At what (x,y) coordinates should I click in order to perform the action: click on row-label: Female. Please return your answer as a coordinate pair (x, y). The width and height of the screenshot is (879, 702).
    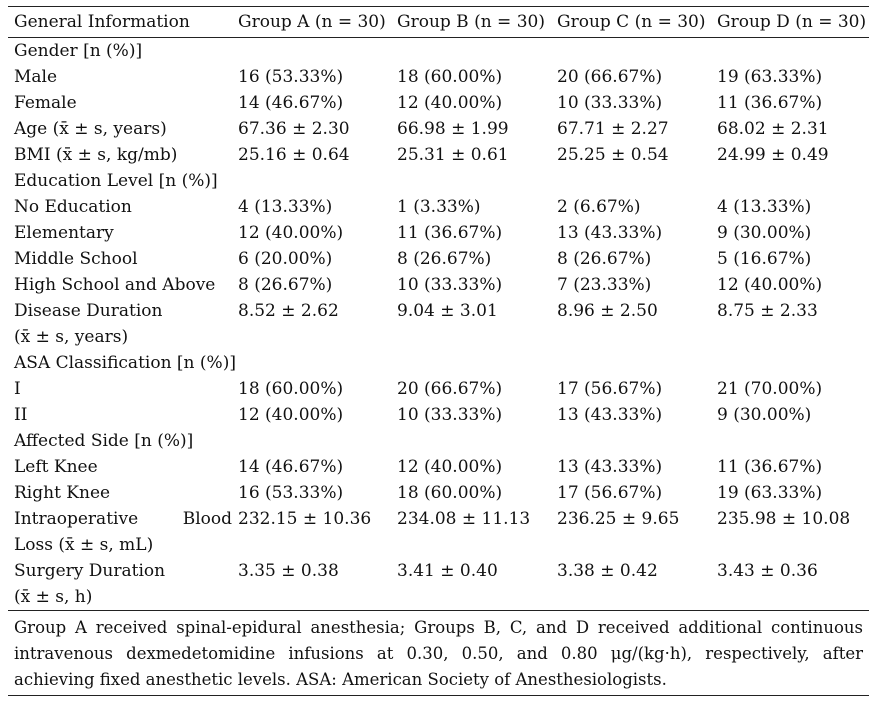
    Looking at the image, I should click on (45, 103).